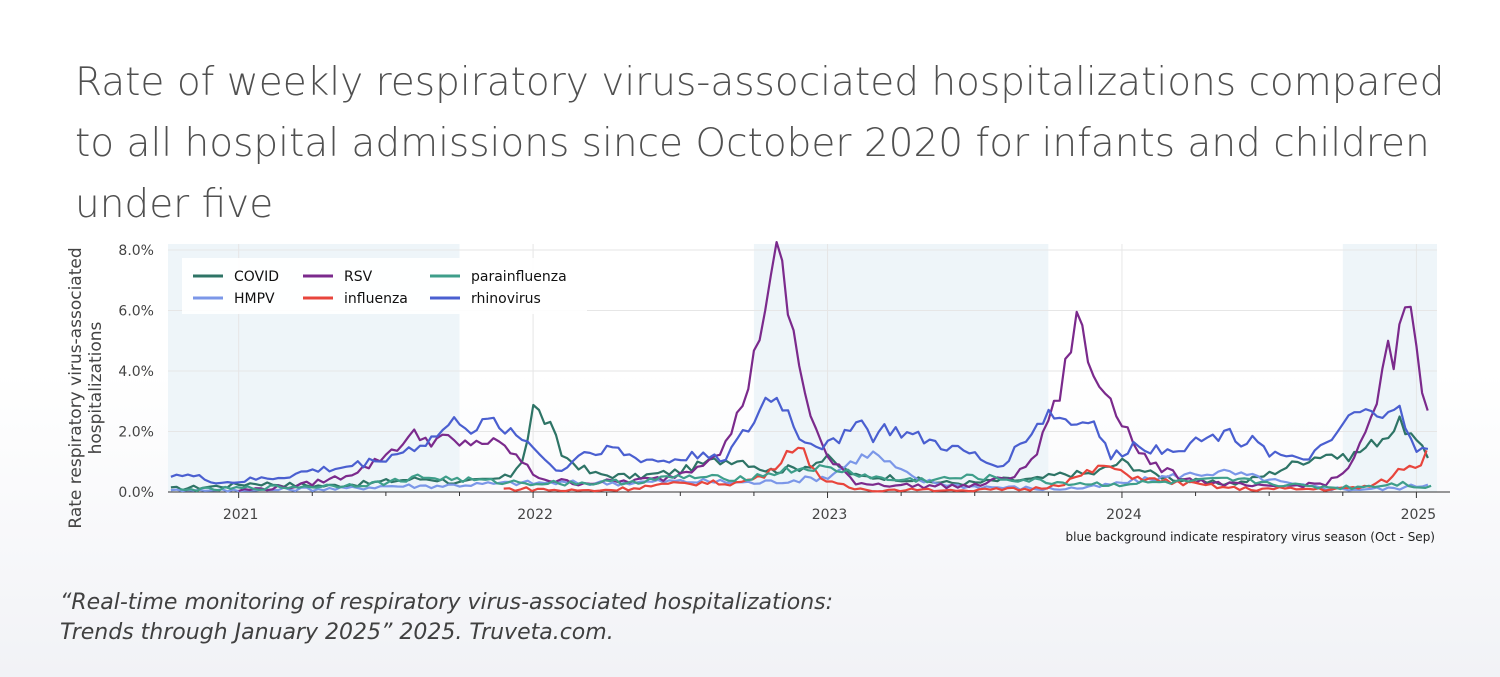 The height and width of the screenshot is (677, 1500). I want to click on series-line-influenza, so click(965, 469).